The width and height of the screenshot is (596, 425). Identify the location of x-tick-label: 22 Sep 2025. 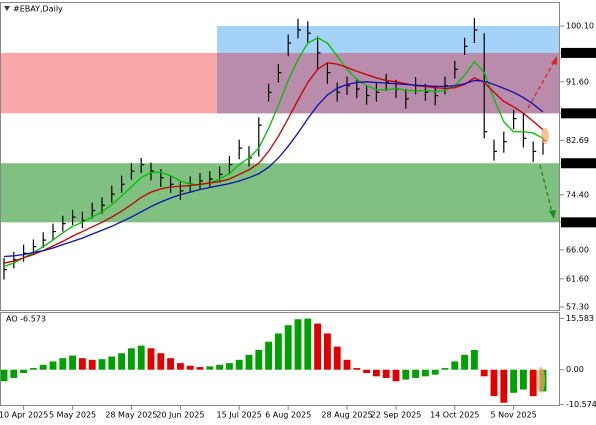
(396, 415).